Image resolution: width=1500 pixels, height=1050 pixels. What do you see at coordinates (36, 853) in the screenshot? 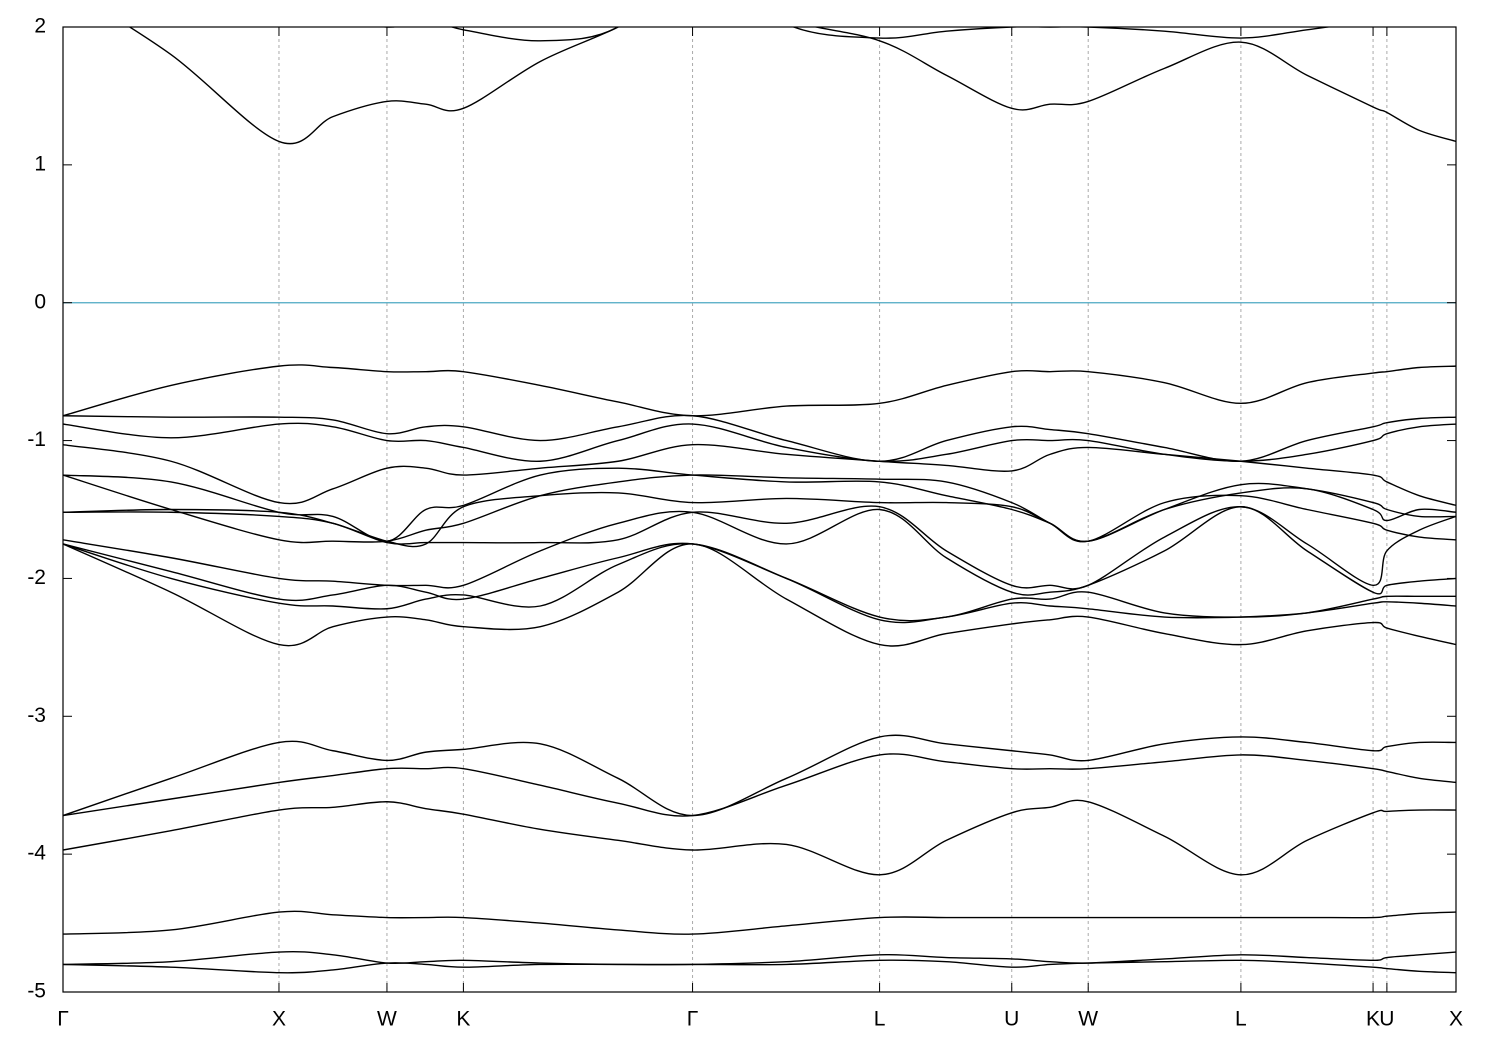
I see `y-tick-label: -4` at bounding box center [36, 853].